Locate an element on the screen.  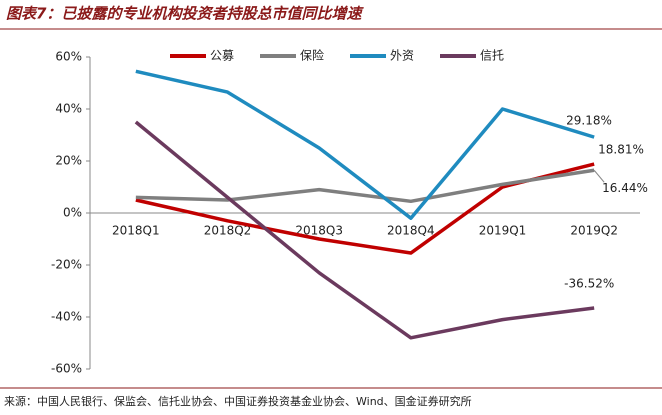
y-tick-label: -20% is located at coordinates (66, 265).